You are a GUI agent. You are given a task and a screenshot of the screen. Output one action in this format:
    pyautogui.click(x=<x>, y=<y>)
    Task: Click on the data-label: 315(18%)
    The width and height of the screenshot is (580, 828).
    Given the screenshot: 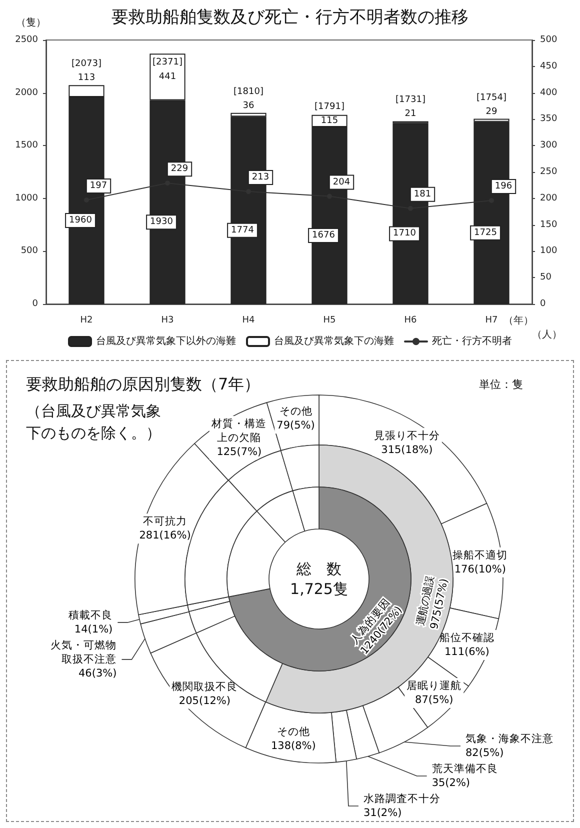 What is the action you would take?
    pyautogui.click(x=407, y=450)
    